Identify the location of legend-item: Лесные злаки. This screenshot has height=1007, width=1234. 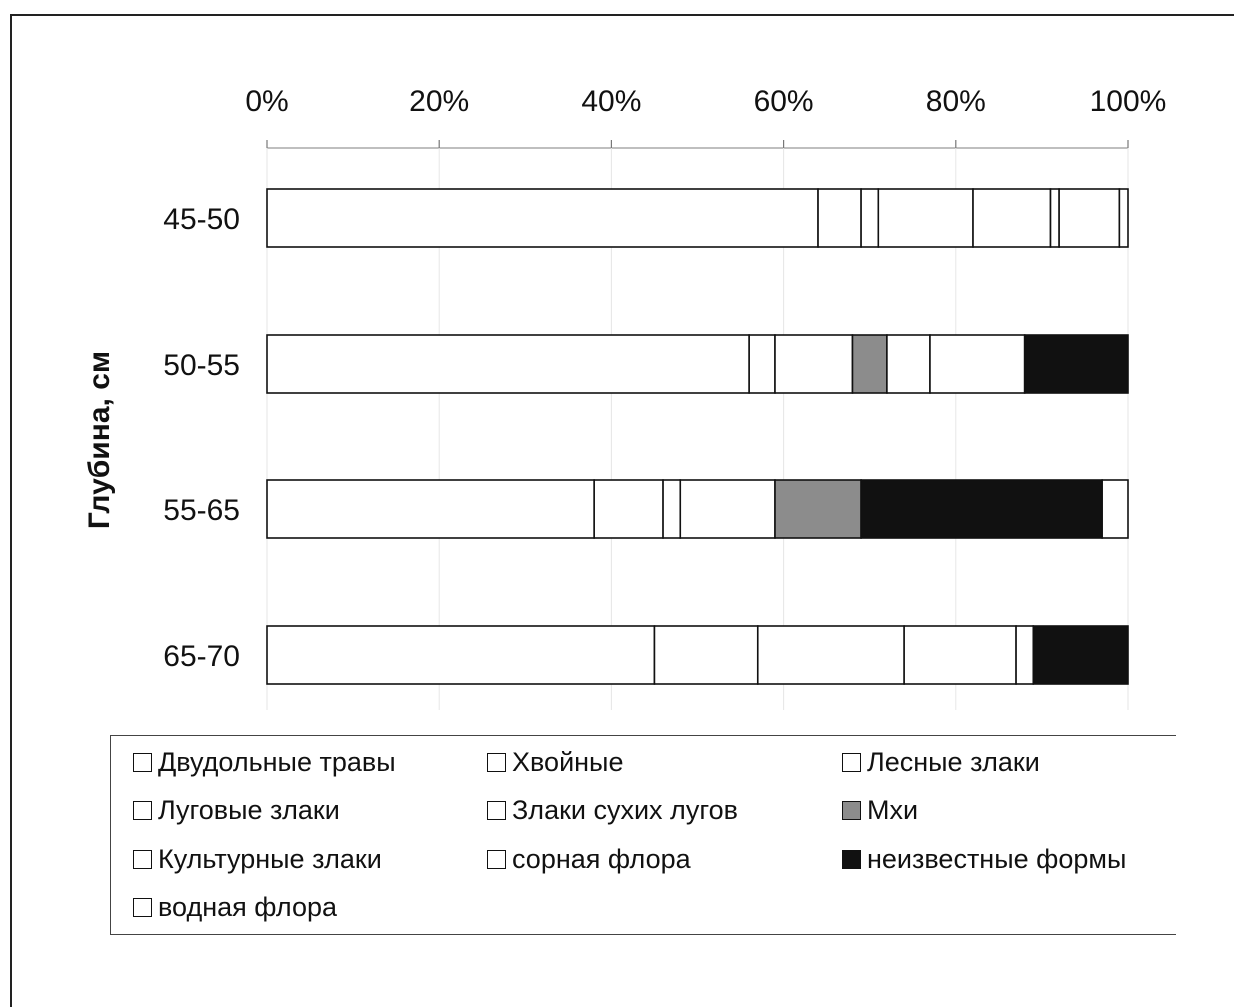
(941, 762).